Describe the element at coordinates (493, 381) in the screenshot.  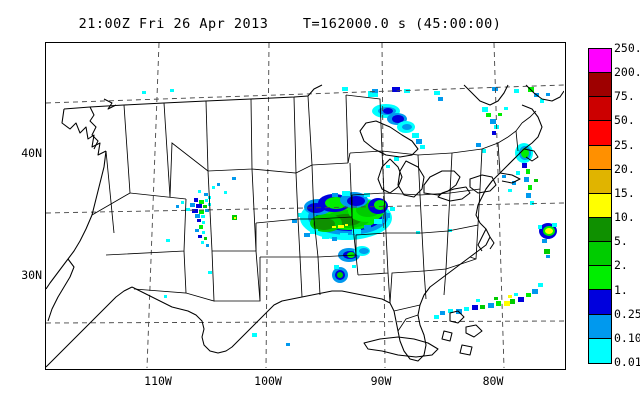
I see `x-tick-80w: 80W` at that location.